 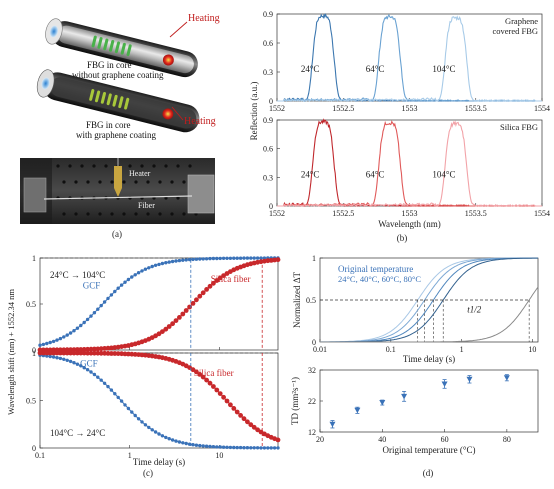 What do you see at coordinates (375, 174) in the screenshot?
I see `peak-temperature-label: 64°C` at bounding box center [375, 174].